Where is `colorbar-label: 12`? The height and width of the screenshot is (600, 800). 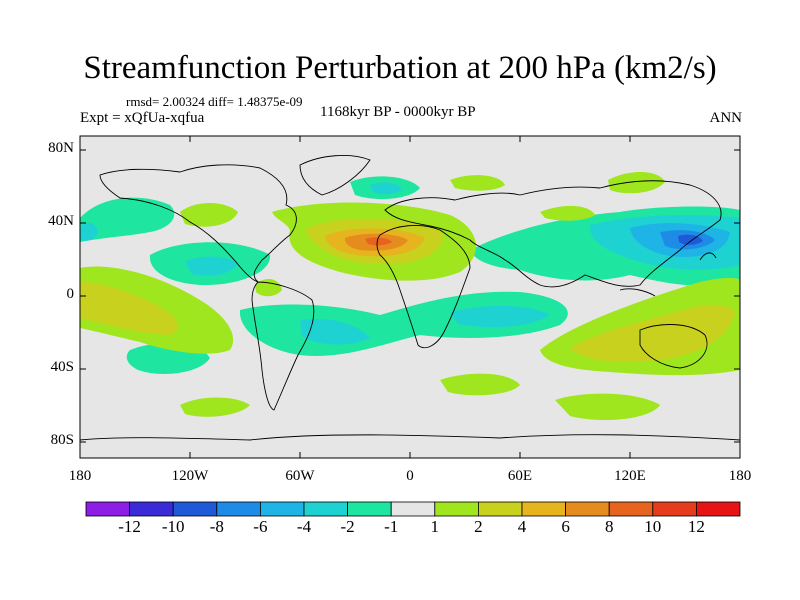
colorbar-label: 12 is located at coordinates (696, 526).